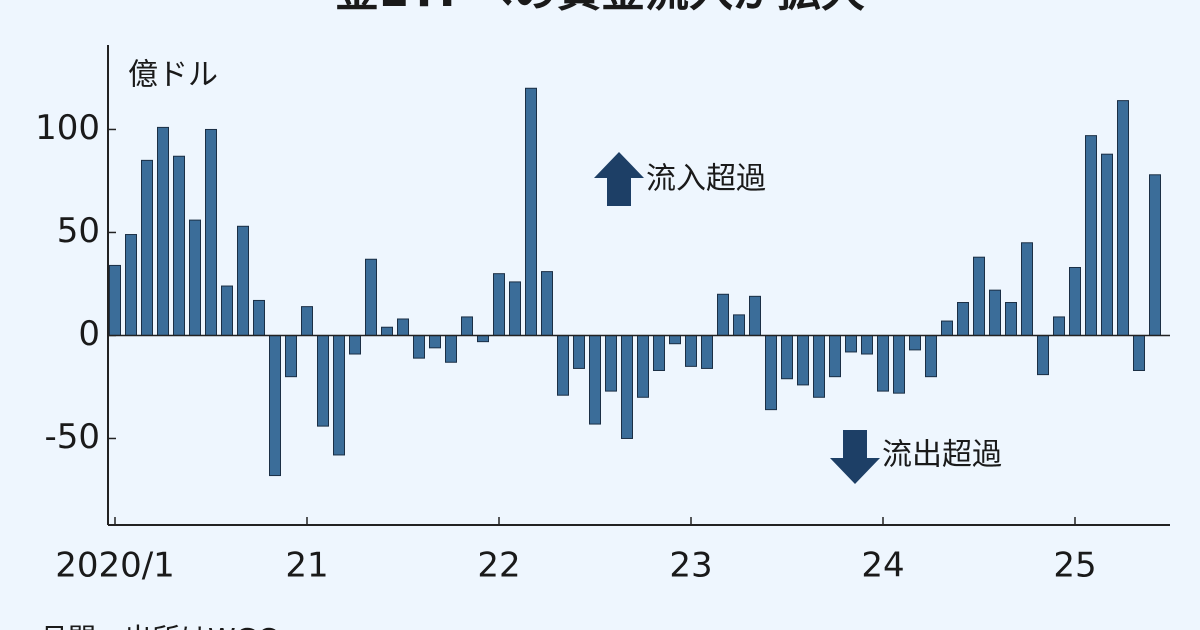 The image size is (1200, 630). What do you see at coordinates (599, 8) in the screenshot?
I see `chart-title: 金ETFへの資金流入が拡大` at bounding box center [599, 8].